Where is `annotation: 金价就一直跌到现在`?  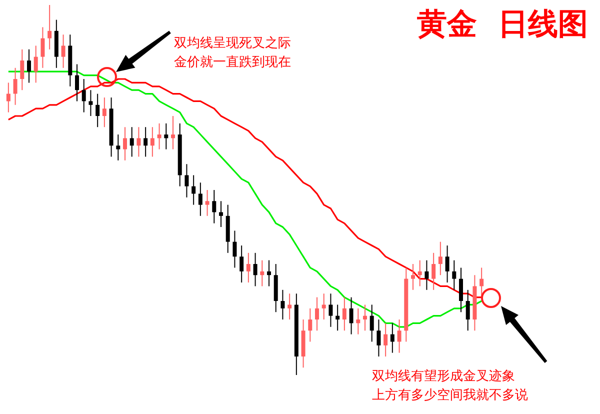
annotation: 金价就一直跌到现在 is located at coordinates (232, 63).